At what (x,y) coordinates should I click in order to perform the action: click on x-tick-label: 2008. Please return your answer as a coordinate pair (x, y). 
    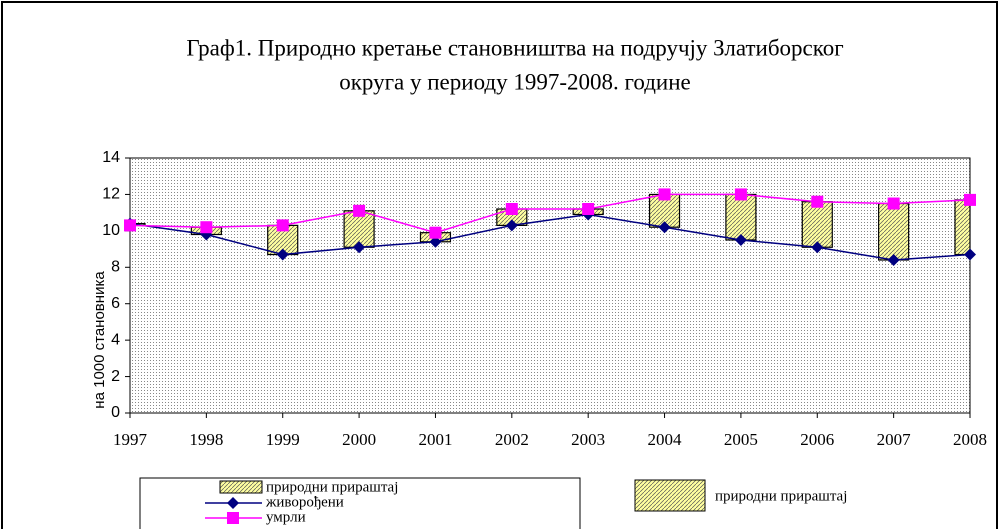
    Looking at the image, I should click on (970, 439).